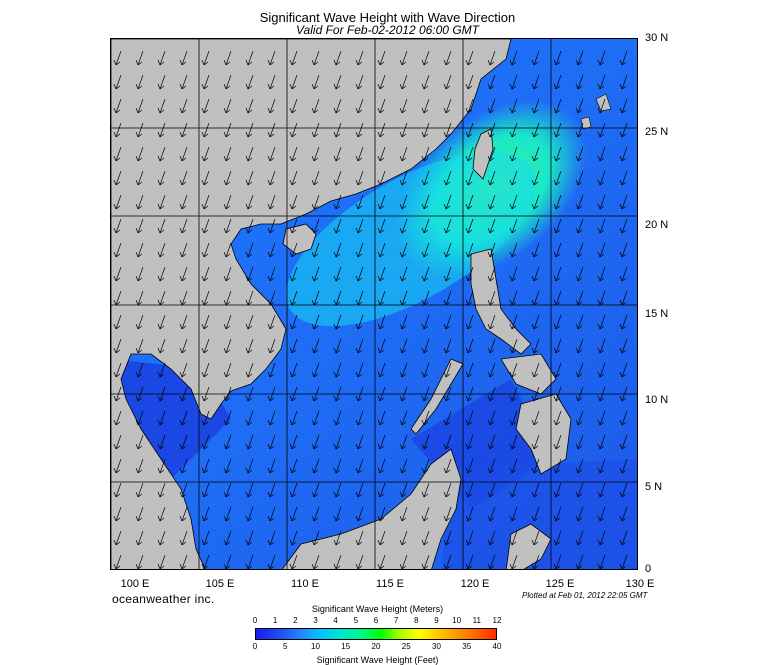 This screenshot has height=665, width=775. Describe the element at coordinates (640, 584) in the screenshot. I see `lon-label-130: 130 E` at that location.